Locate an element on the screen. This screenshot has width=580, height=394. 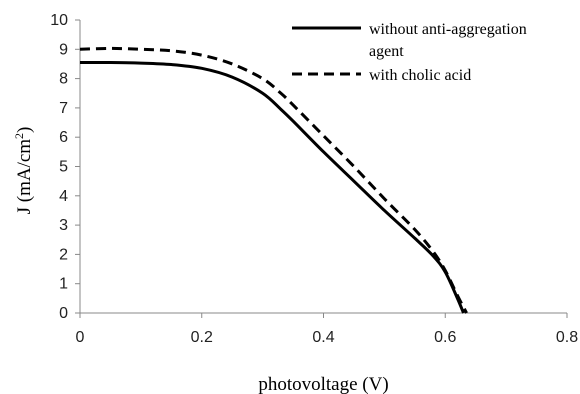
x-tick-label: 0.6 is located at coordinates (445, 337).